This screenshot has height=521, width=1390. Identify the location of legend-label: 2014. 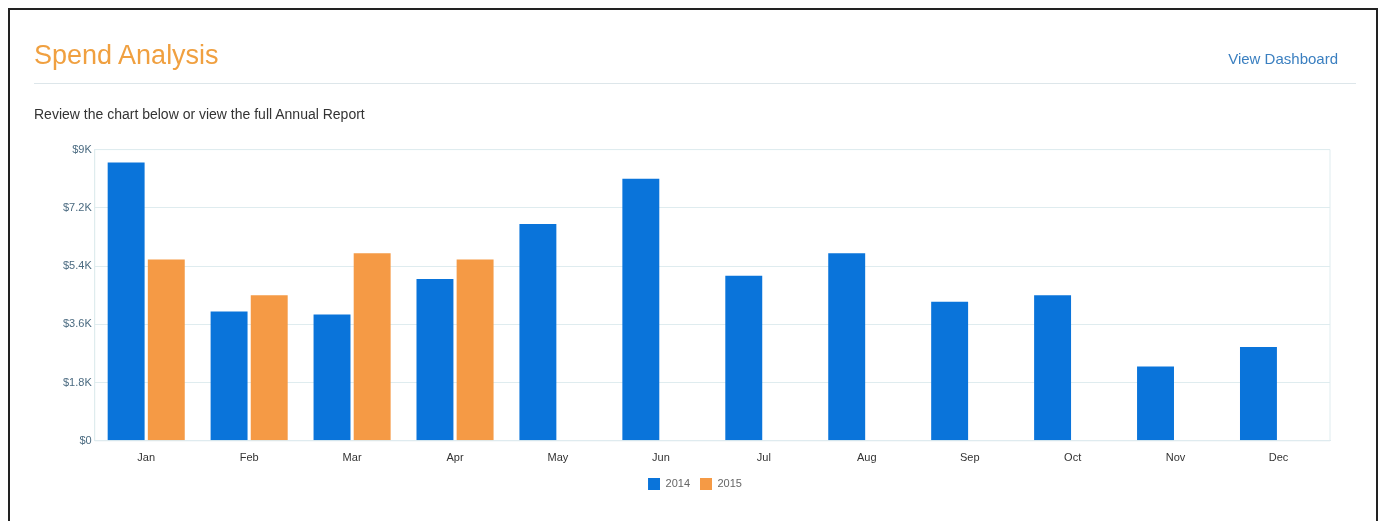
(678, 483).